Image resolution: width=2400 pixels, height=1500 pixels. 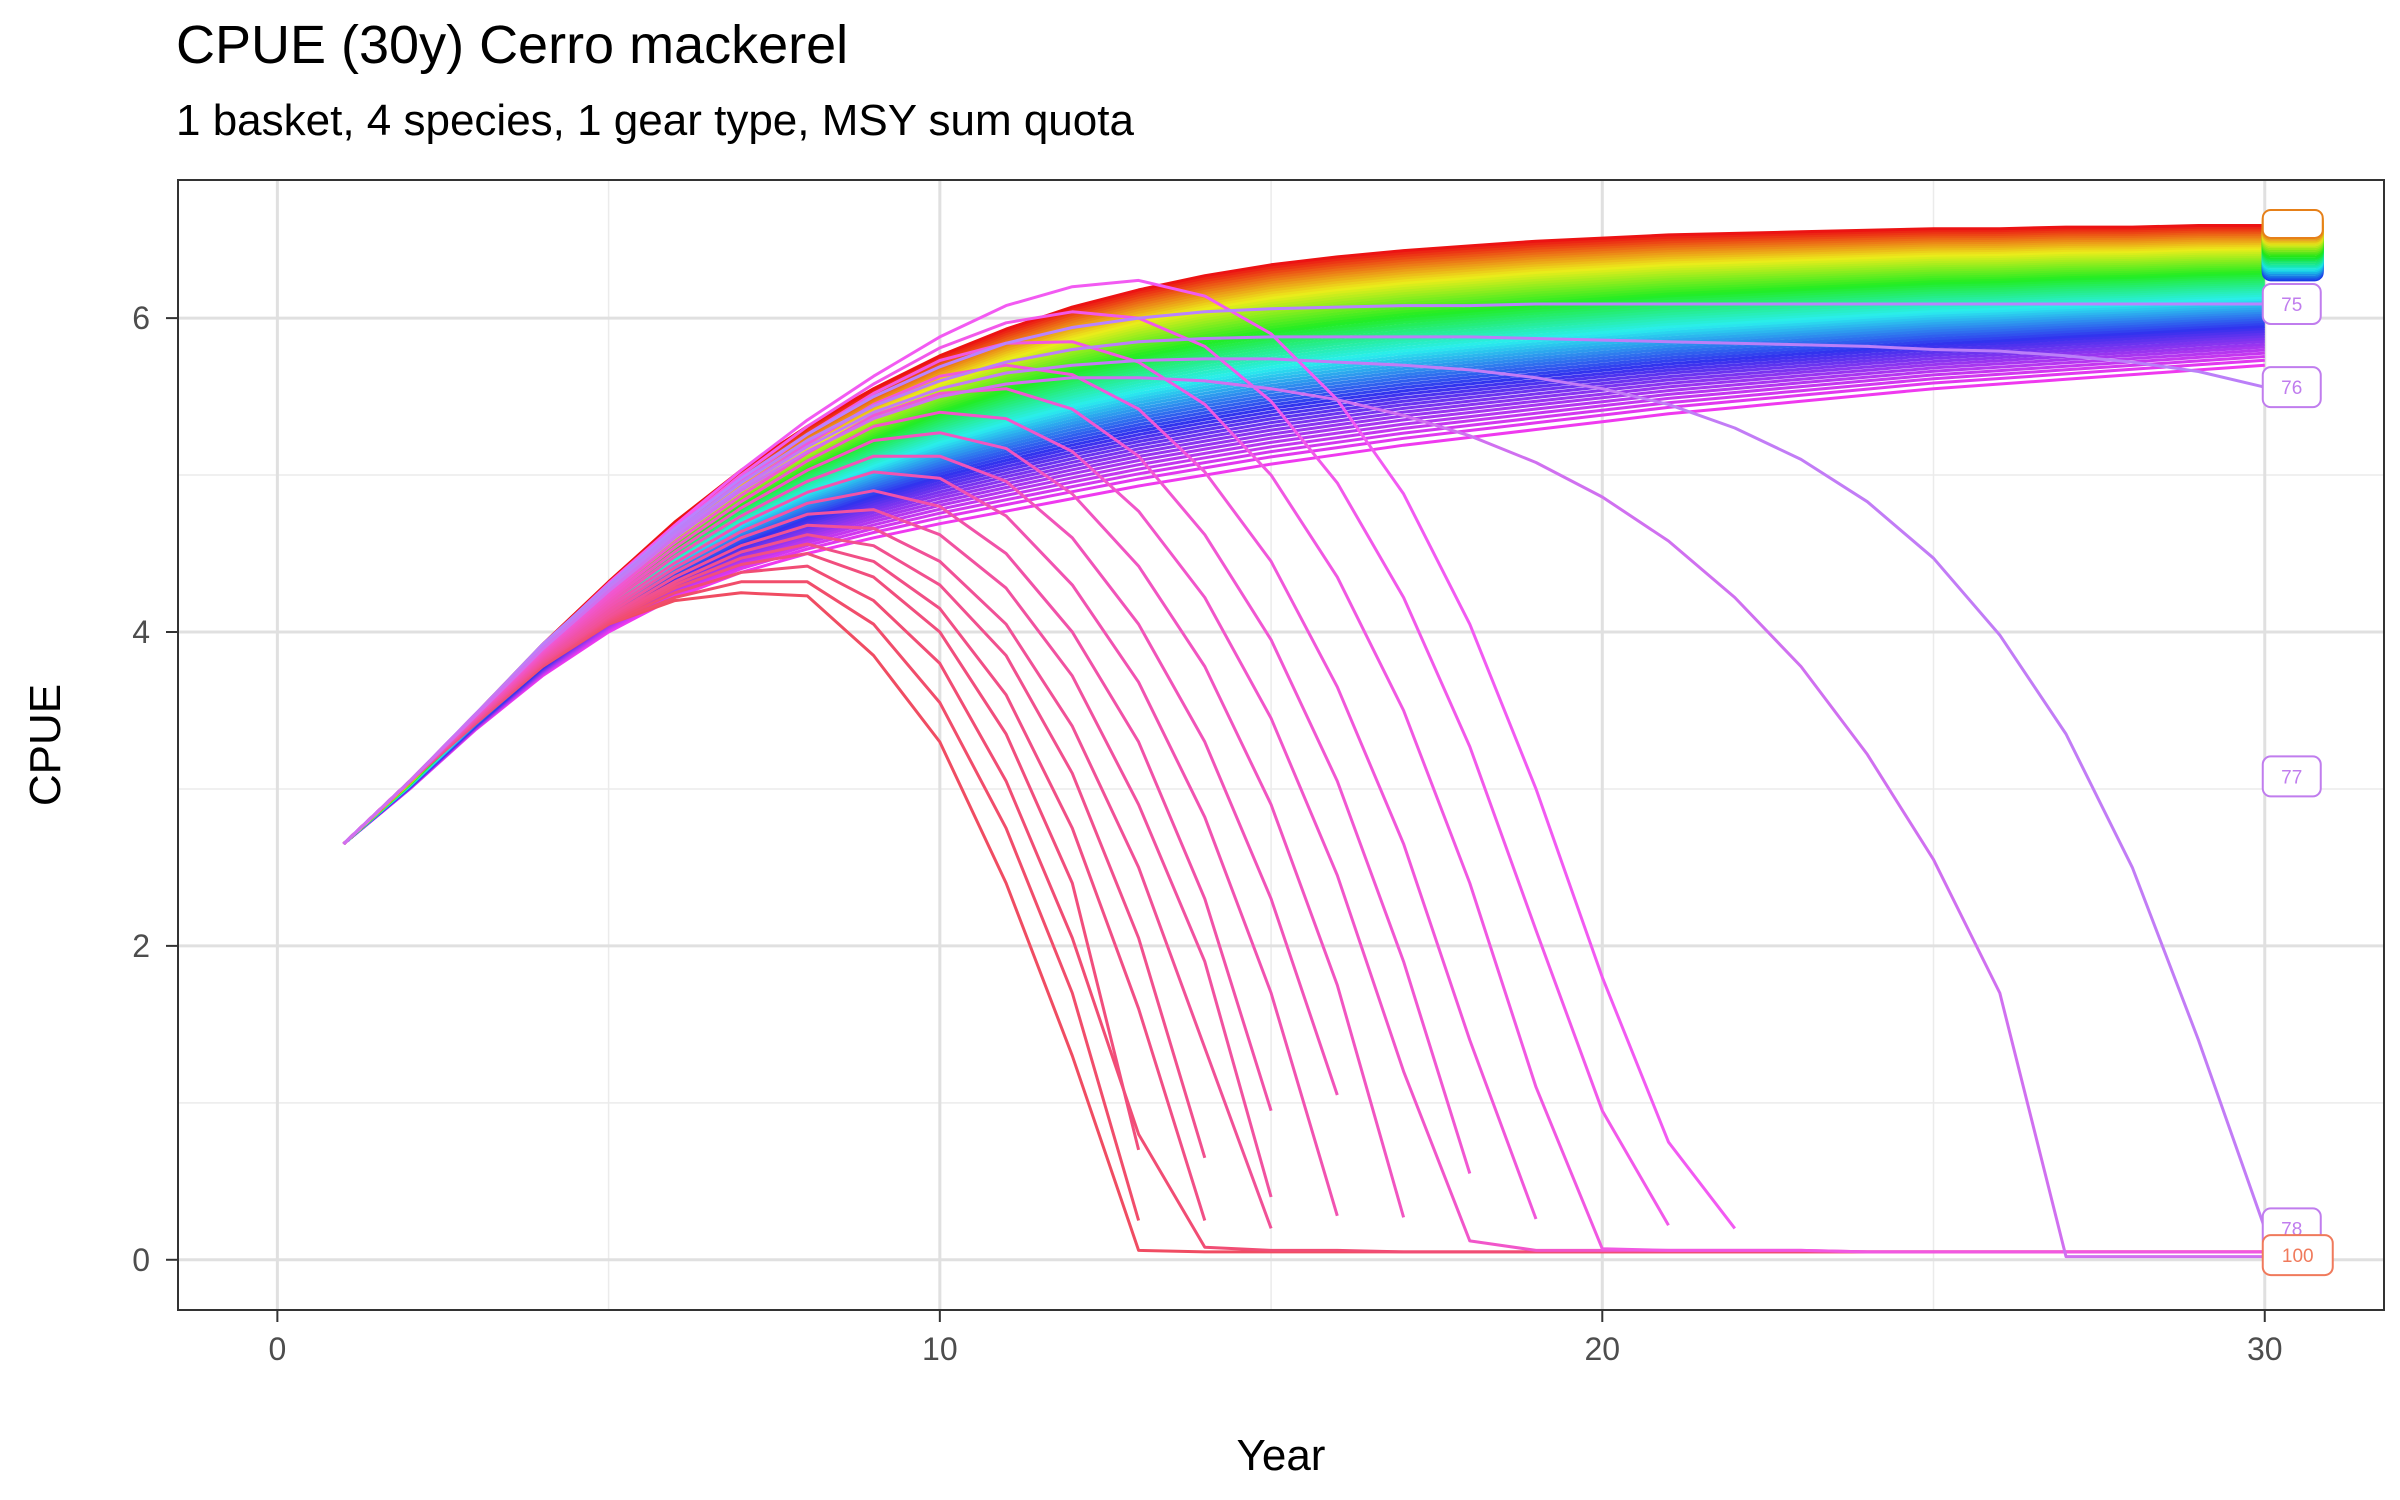 What do you see at coordinates (1281, 1455) in the screenshot?
I see `x-axis-title: Year` at bounding box center [1281, 1455].